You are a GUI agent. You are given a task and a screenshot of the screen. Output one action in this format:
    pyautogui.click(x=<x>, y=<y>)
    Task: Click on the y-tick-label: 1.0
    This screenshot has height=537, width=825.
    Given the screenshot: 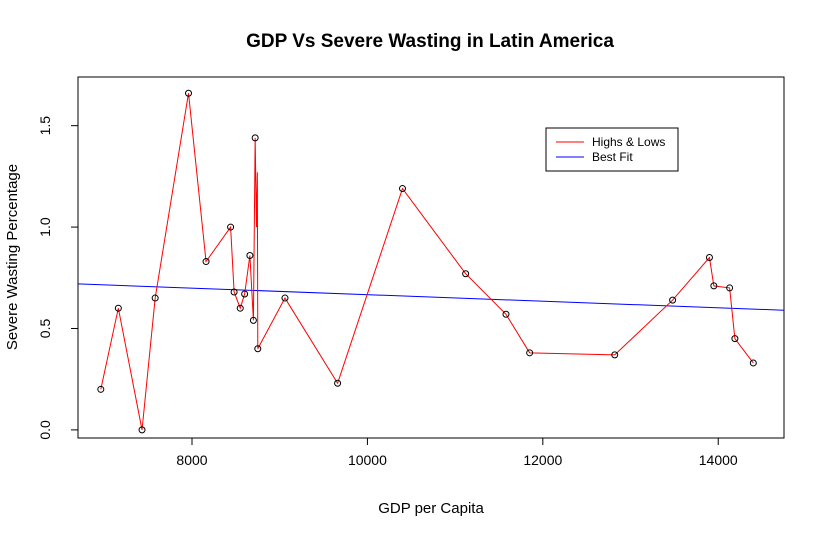 What is the action you would take?
    pyautogui.click(x=45, y=227)
    